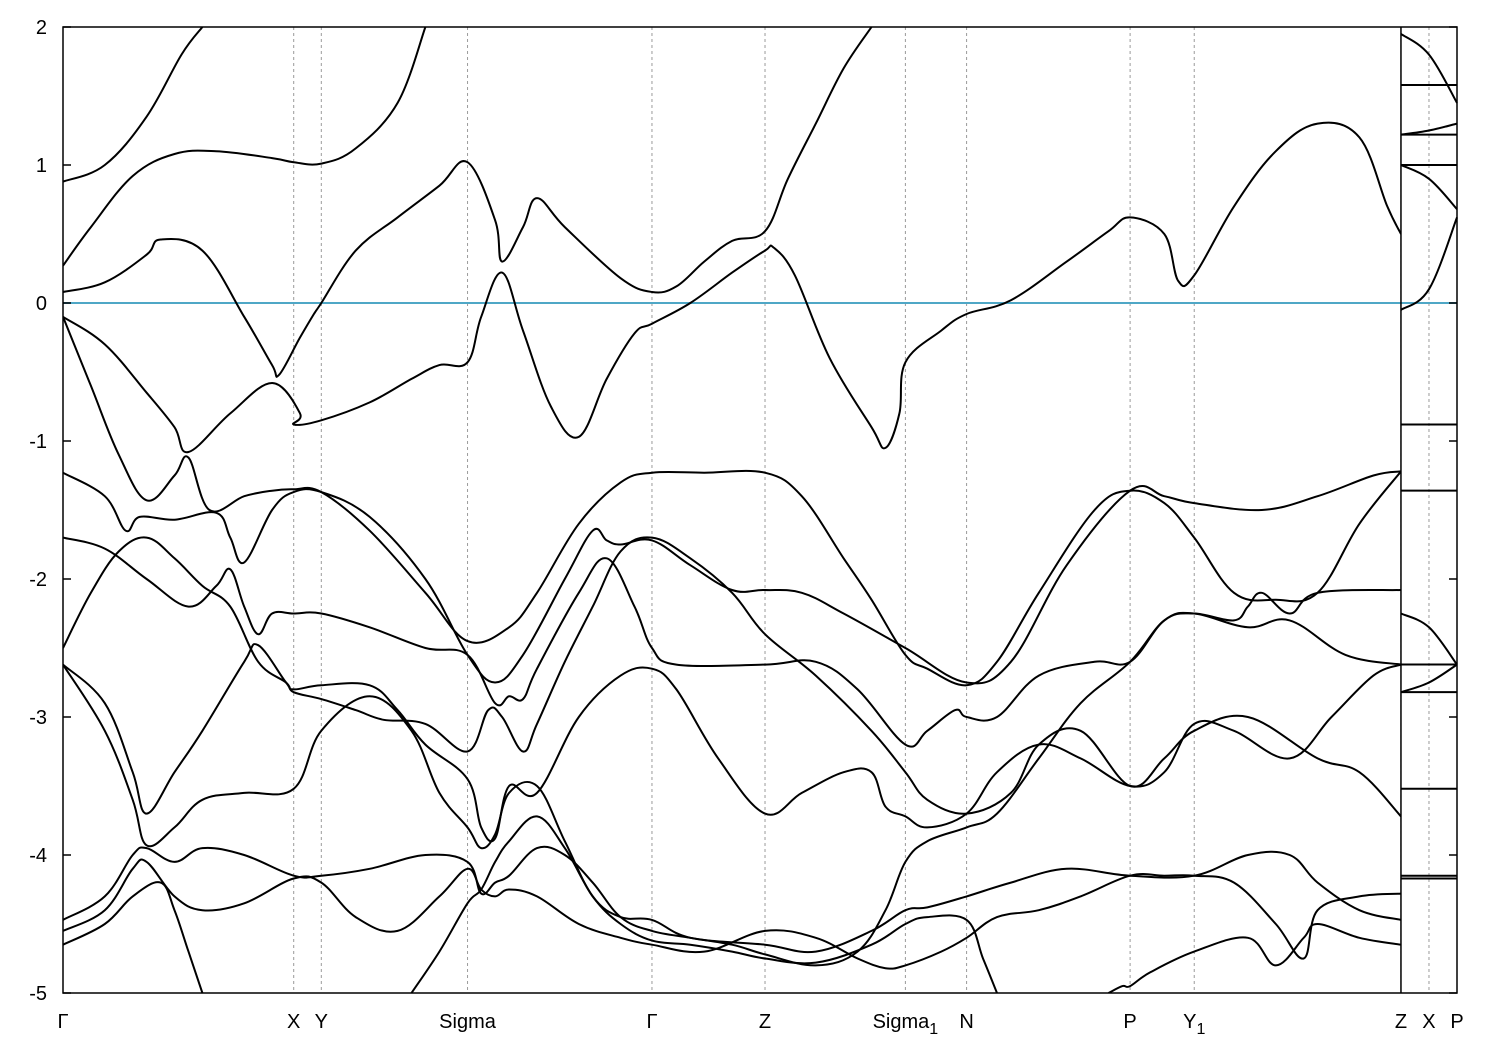  What do you see at coordinates (906, 1024) in the screenshot?
I see `x-tick-label: Sigma1` at bounding box center [906, 1024].